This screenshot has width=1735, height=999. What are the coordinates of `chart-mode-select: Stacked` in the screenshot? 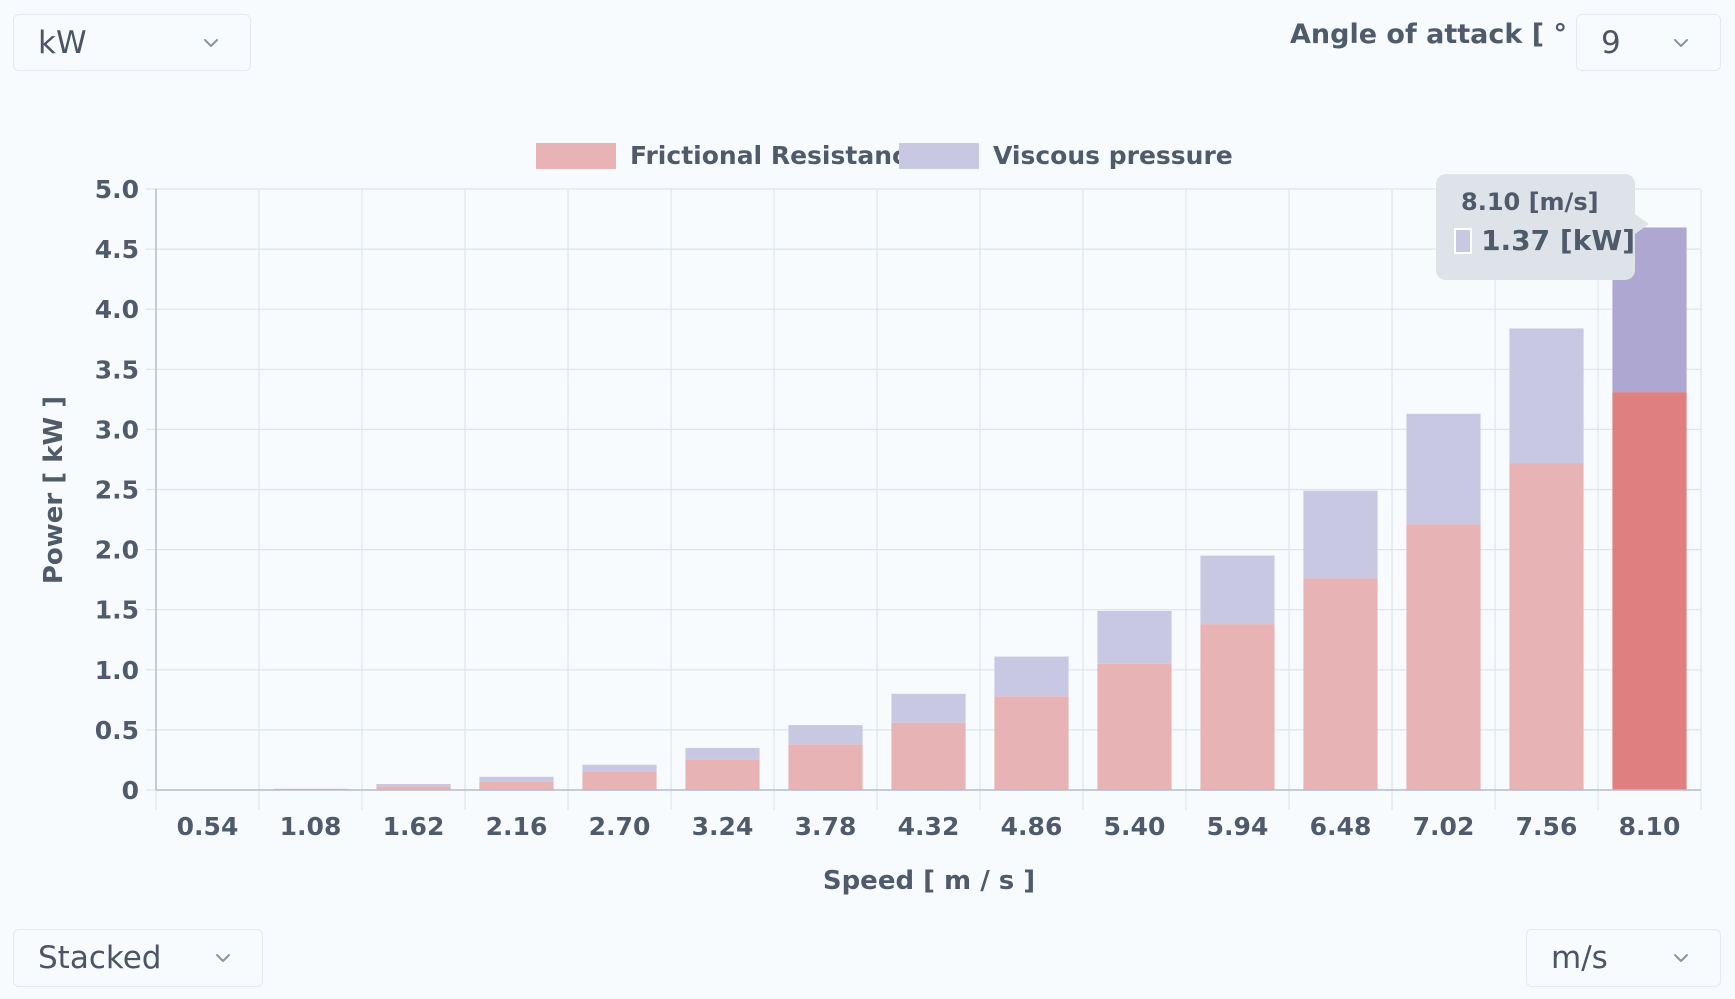 It's located at (138, 958).